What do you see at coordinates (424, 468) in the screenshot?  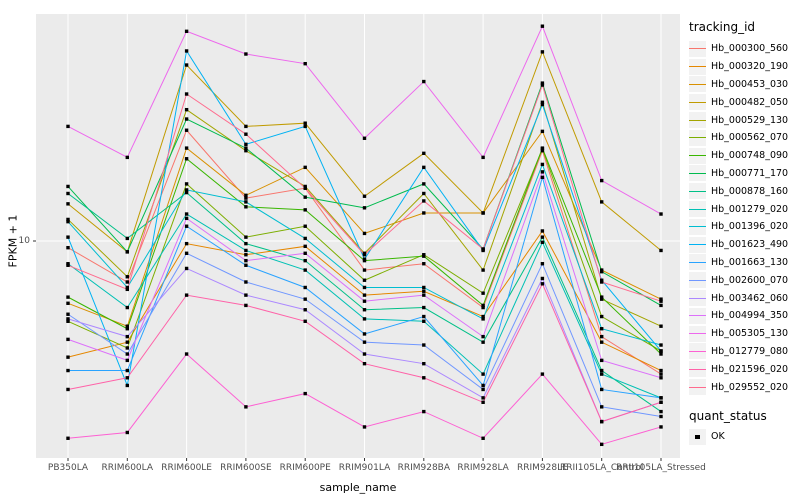 I see `x-tick-label: RRIM928BA` at bounding box center [424, 468].